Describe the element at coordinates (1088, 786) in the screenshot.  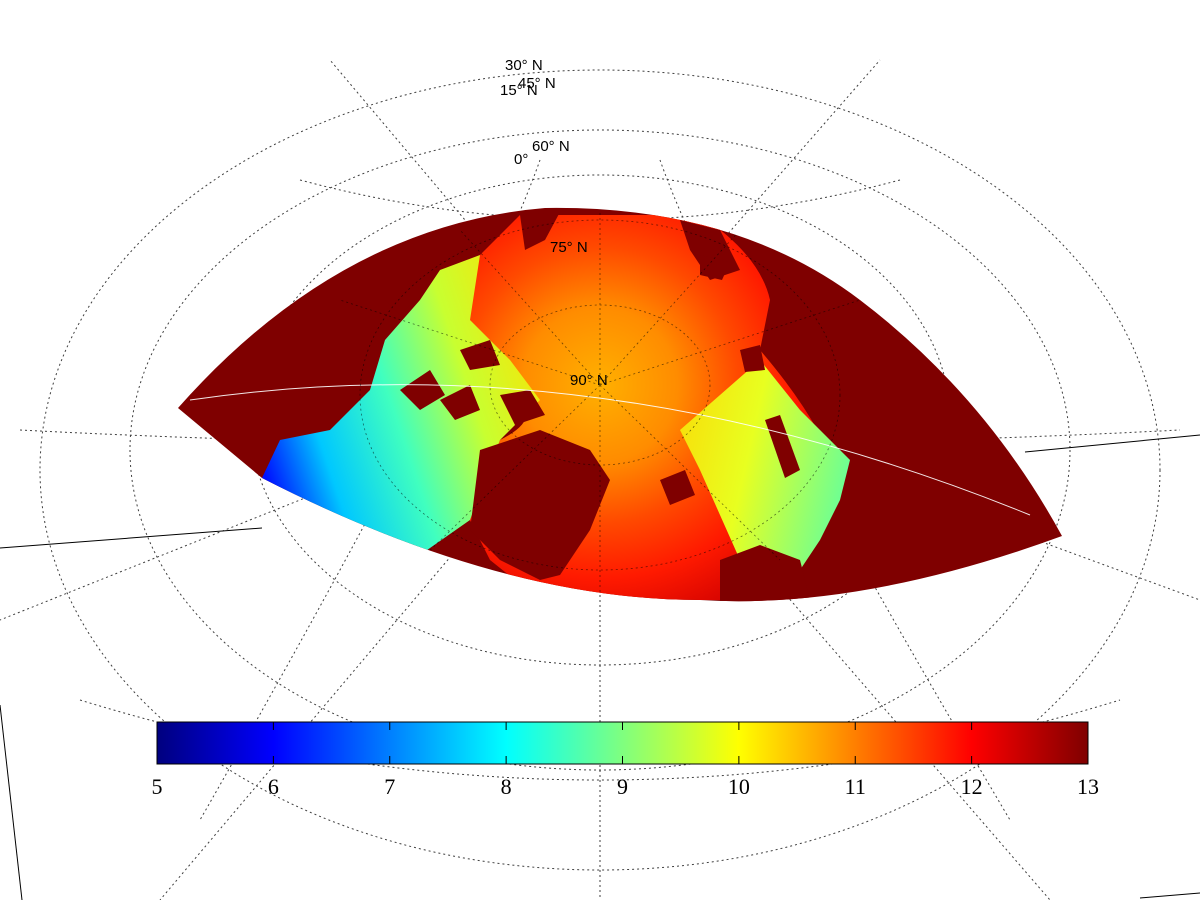
I see `colorbar-tick-label: 13` at that location.